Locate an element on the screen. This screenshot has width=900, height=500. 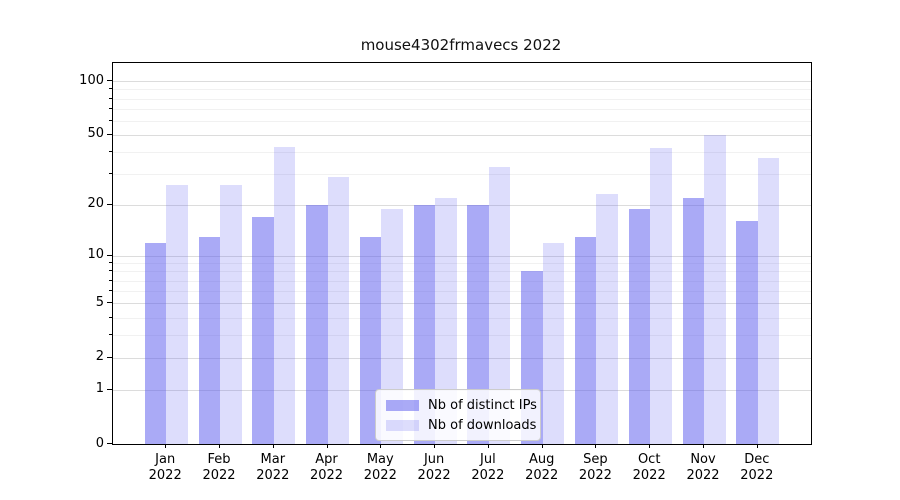
y-tick-label: 50 is located at coordinates (95, 134).